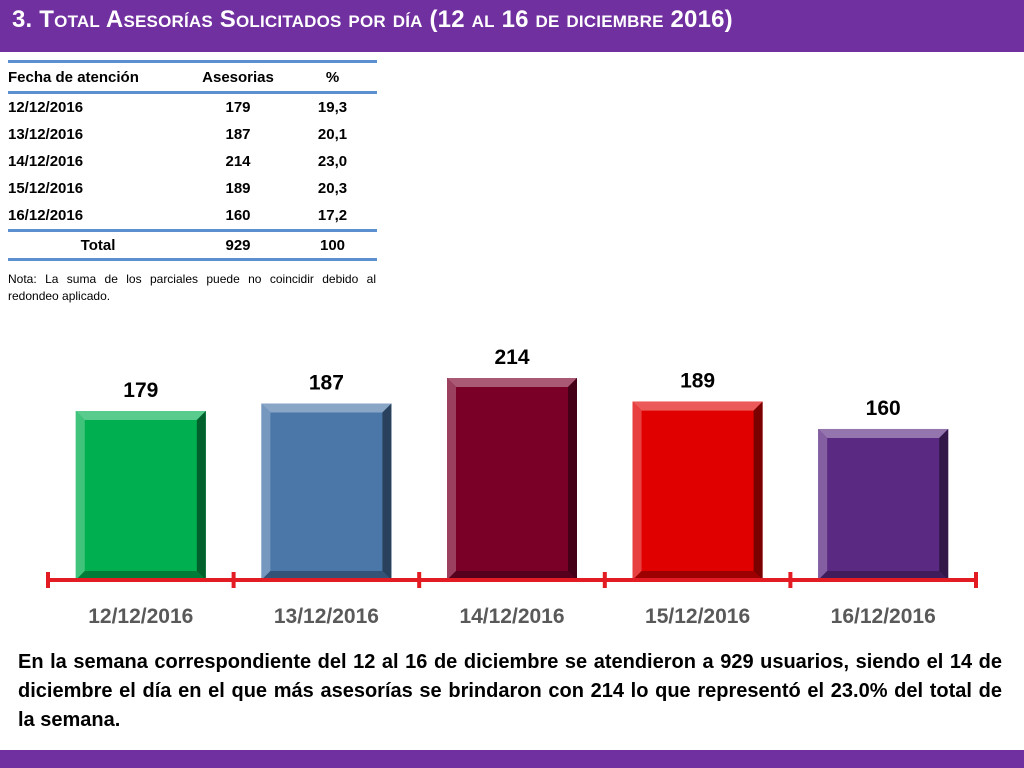 Image resolution: width=1024 pixels, height=768 pixels. What do you see at coordinates (192, 216) in the screenshot?
I see `table-row: 16/12/2016 160 17,2` at bounding box center [192, 216].